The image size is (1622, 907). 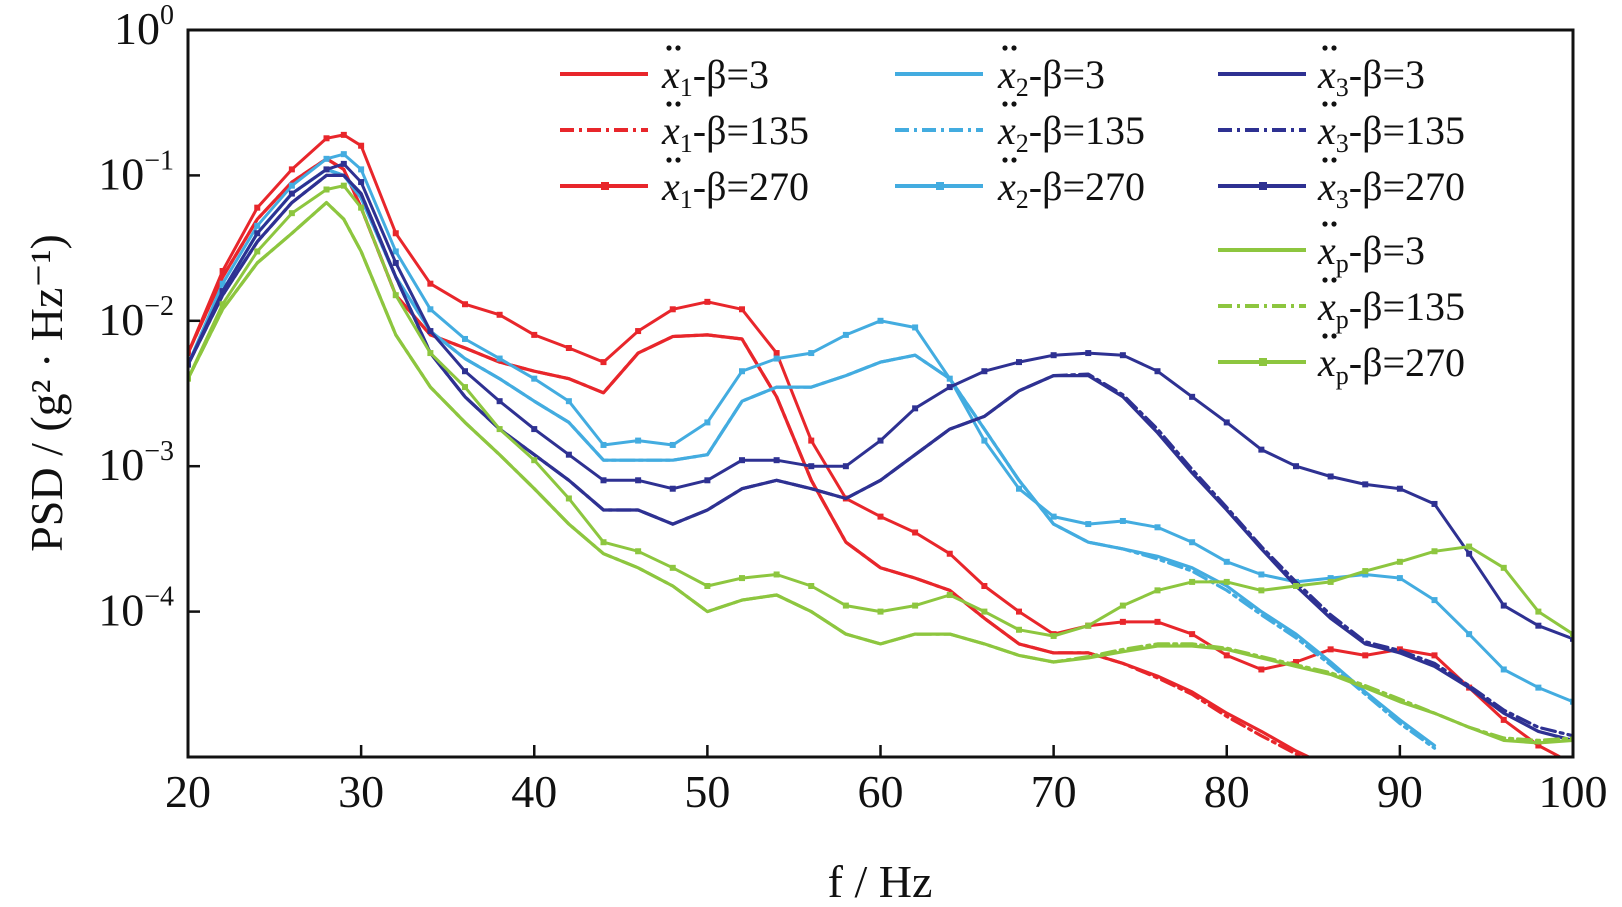 I want to click on y-tick-label: 10⁻¹, so click(x=136, y=172).